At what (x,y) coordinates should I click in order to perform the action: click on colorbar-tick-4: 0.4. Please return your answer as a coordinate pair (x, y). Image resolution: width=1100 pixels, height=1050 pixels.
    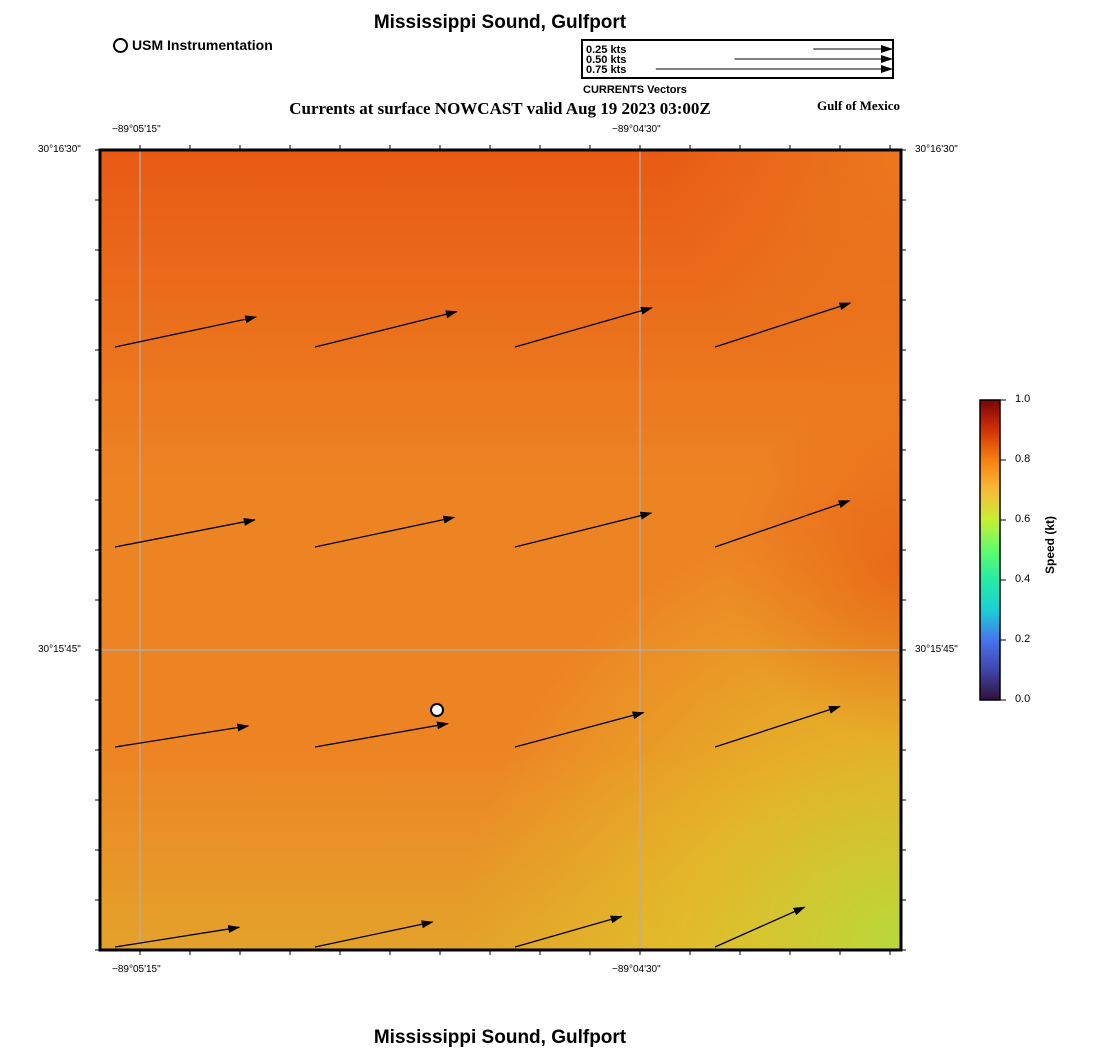
    Looking at the image, I should click on (1023, 579).